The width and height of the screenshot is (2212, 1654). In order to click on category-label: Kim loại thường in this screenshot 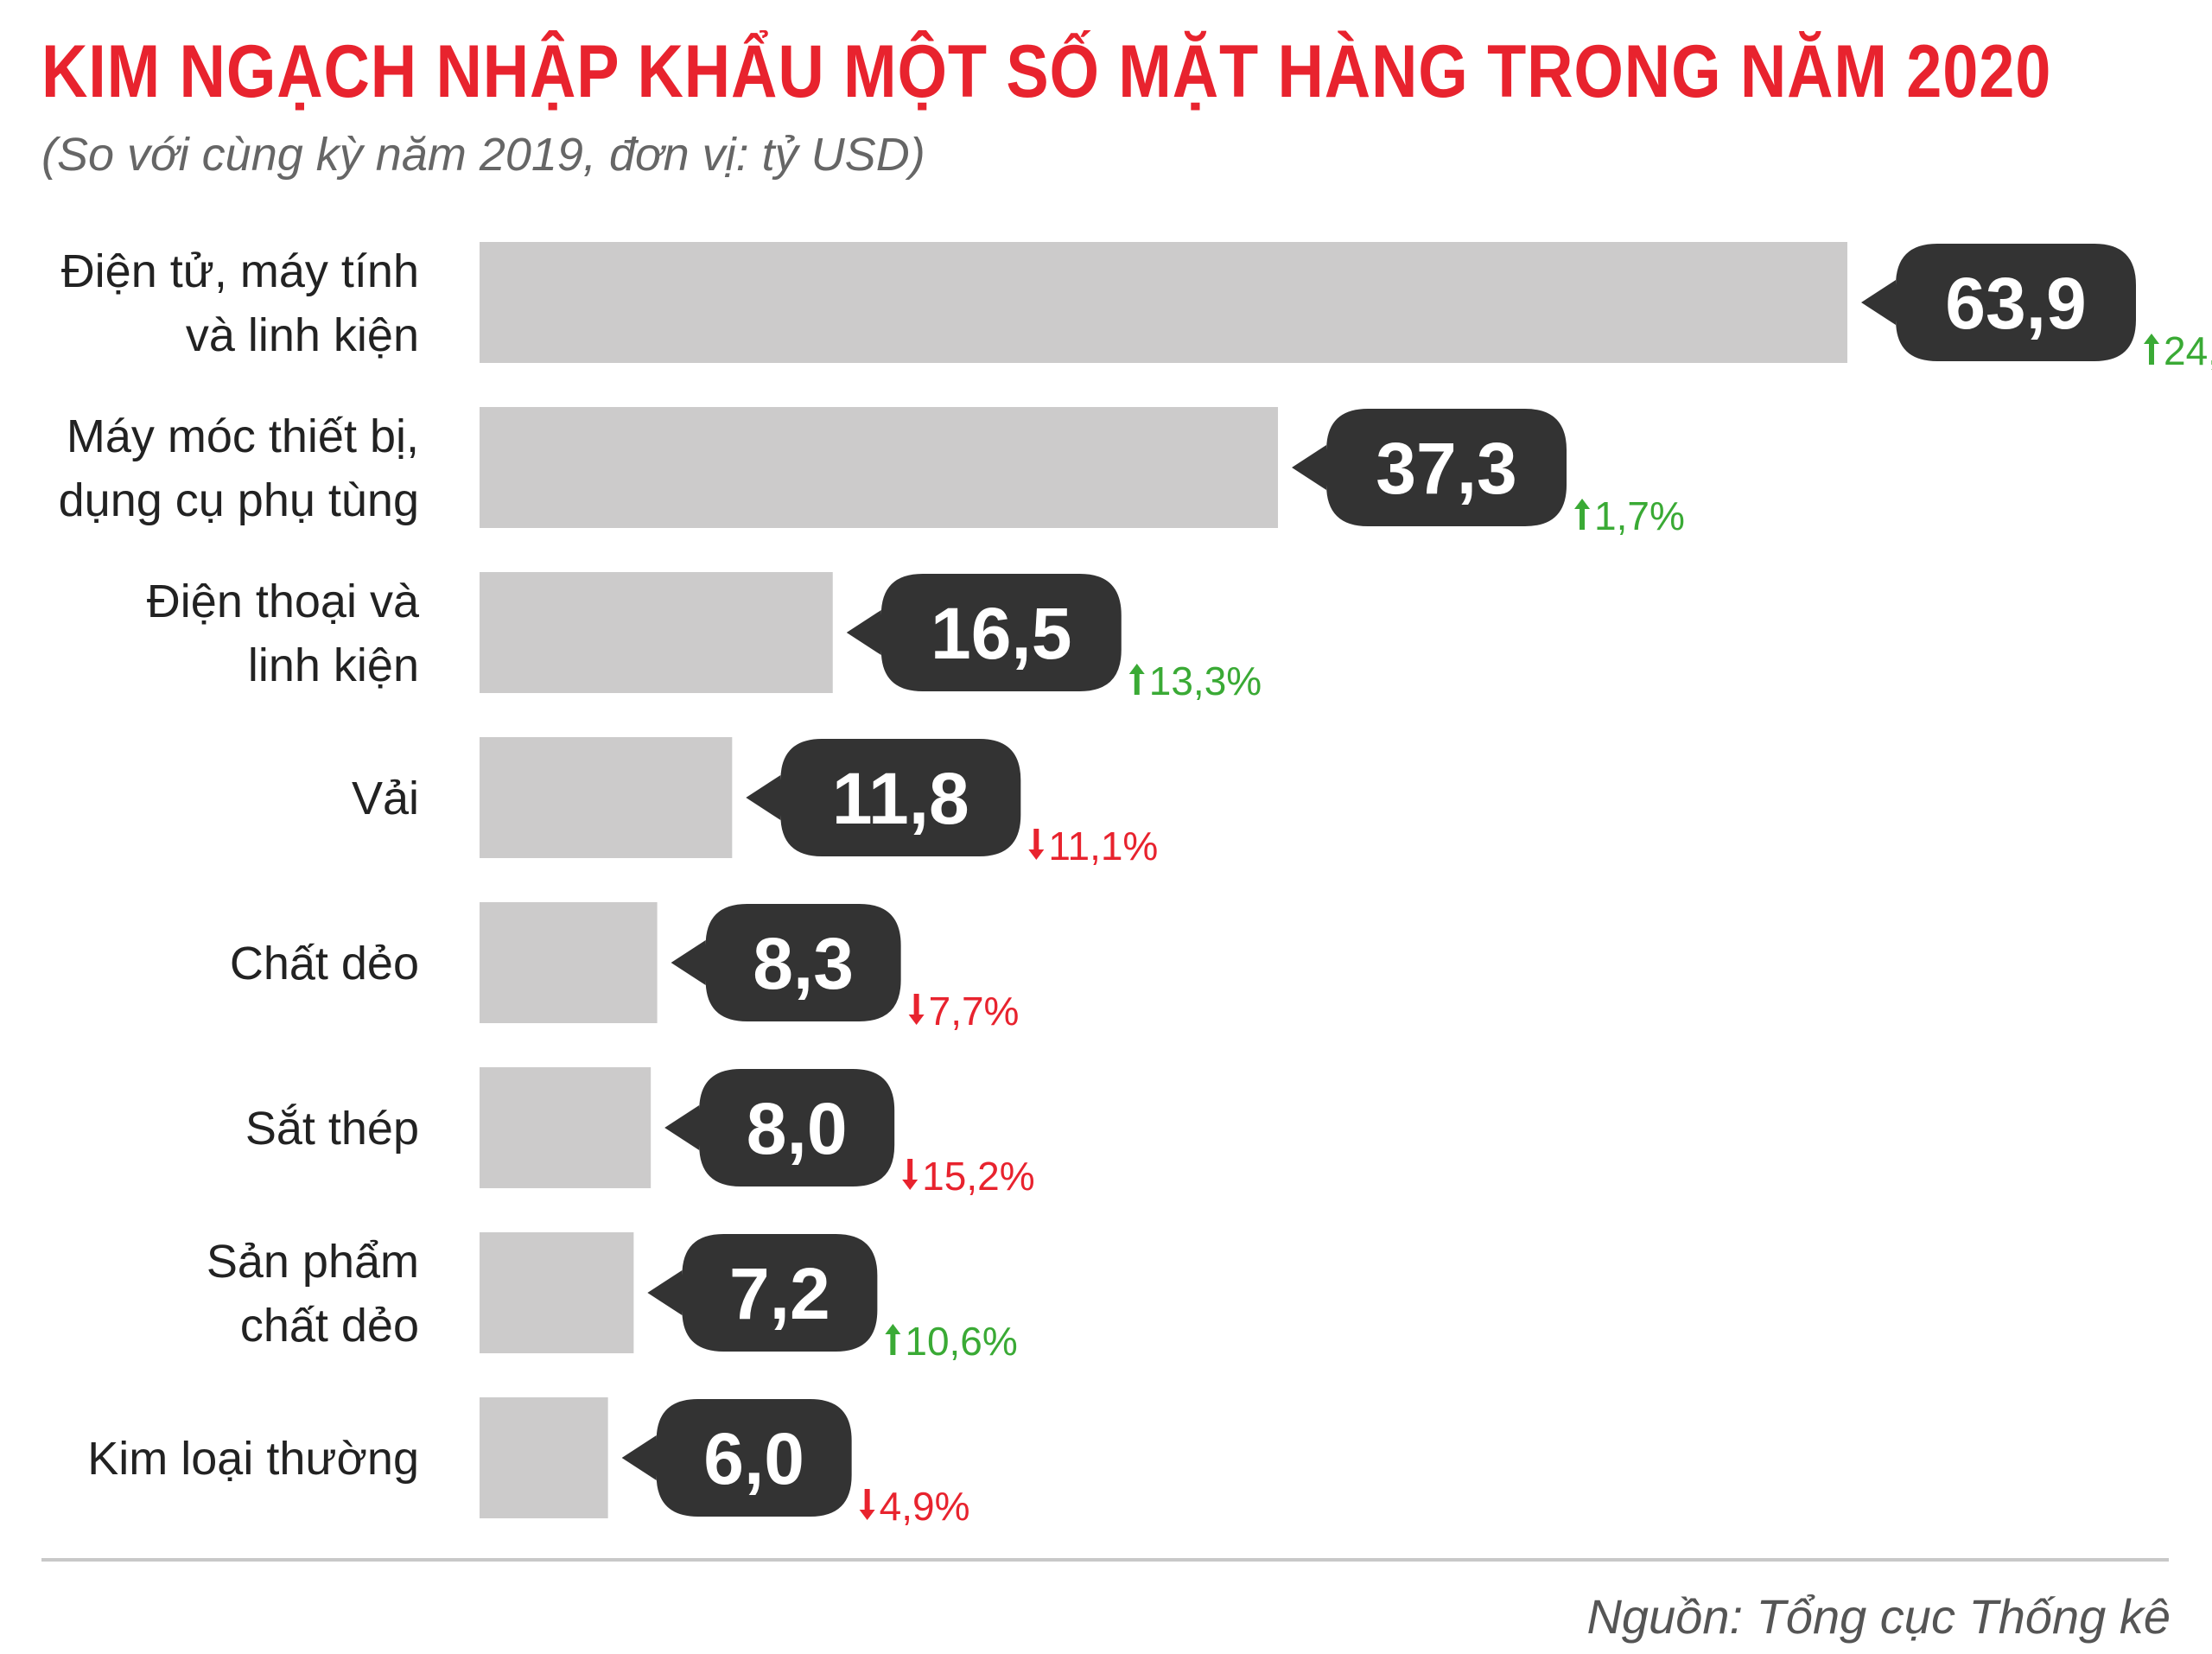, I will do `click(253, 1459)`.